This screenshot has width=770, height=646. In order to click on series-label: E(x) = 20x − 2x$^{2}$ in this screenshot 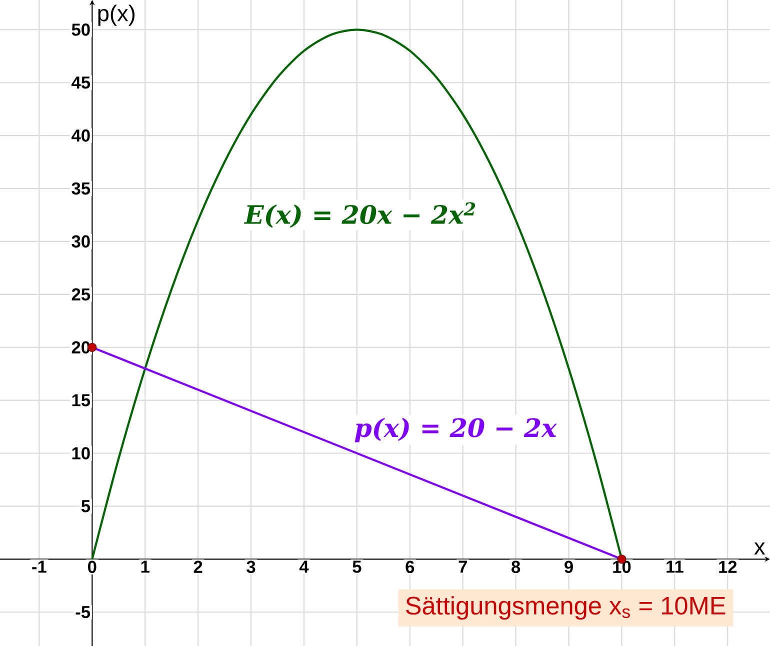, I will do `click(360, 215)`.